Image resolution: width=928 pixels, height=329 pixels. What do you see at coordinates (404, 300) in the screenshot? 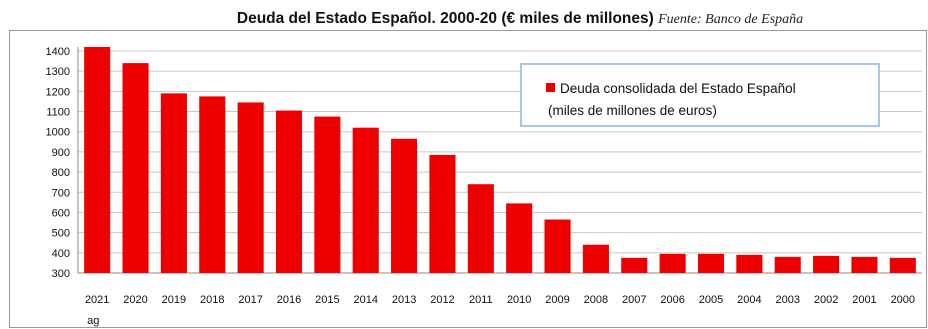
I see `x-tick-label: 2013` at bounding box center [404, 300].